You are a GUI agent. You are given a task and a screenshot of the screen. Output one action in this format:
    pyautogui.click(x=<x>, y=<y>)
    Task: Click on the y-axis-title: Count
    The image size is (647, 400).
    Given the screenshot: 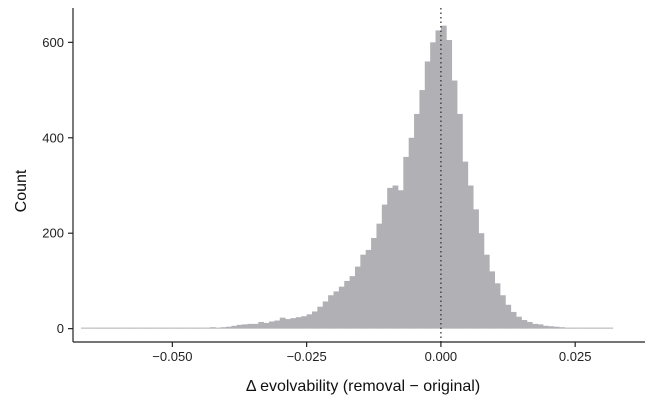 What is the action you would take?
    pyautogui.click(x=21, y=190)
    